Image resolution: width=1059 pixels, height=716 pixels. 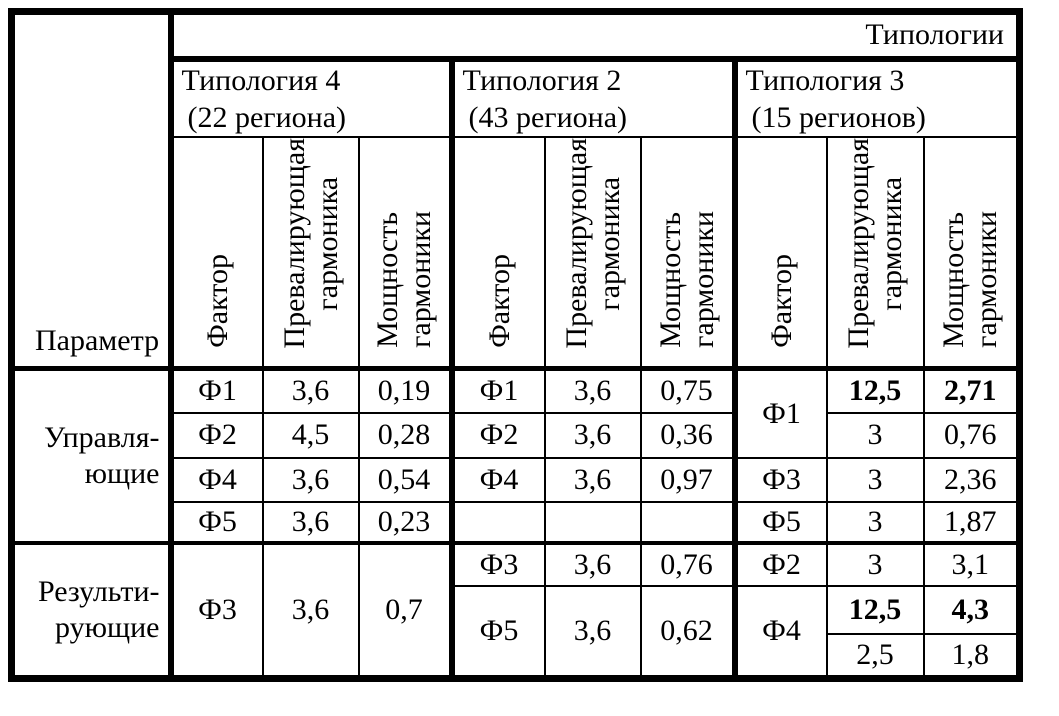 I want to click on cell-t3-factor: Ф5, so click(x=780, y=522).